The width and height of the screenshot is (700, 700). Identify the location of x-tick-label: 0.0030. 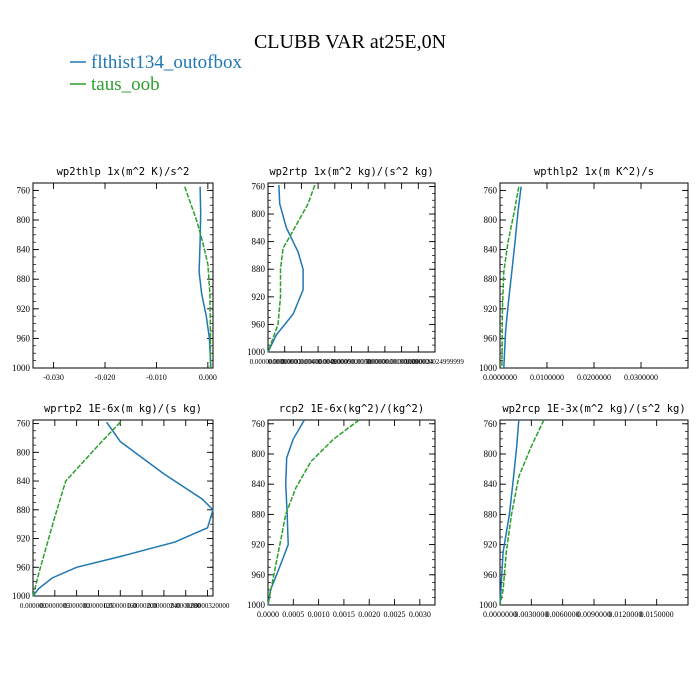
(420, 614).